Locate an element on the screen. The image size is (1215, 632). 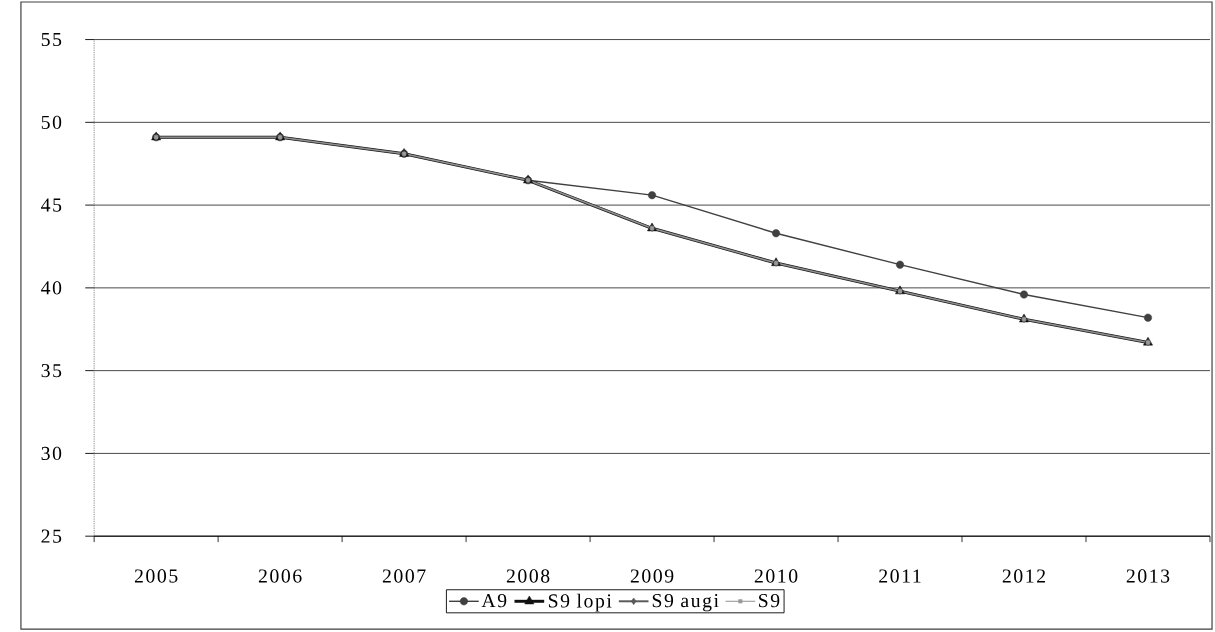
legend-label: S9 augi is located at coordinates (685, 602).